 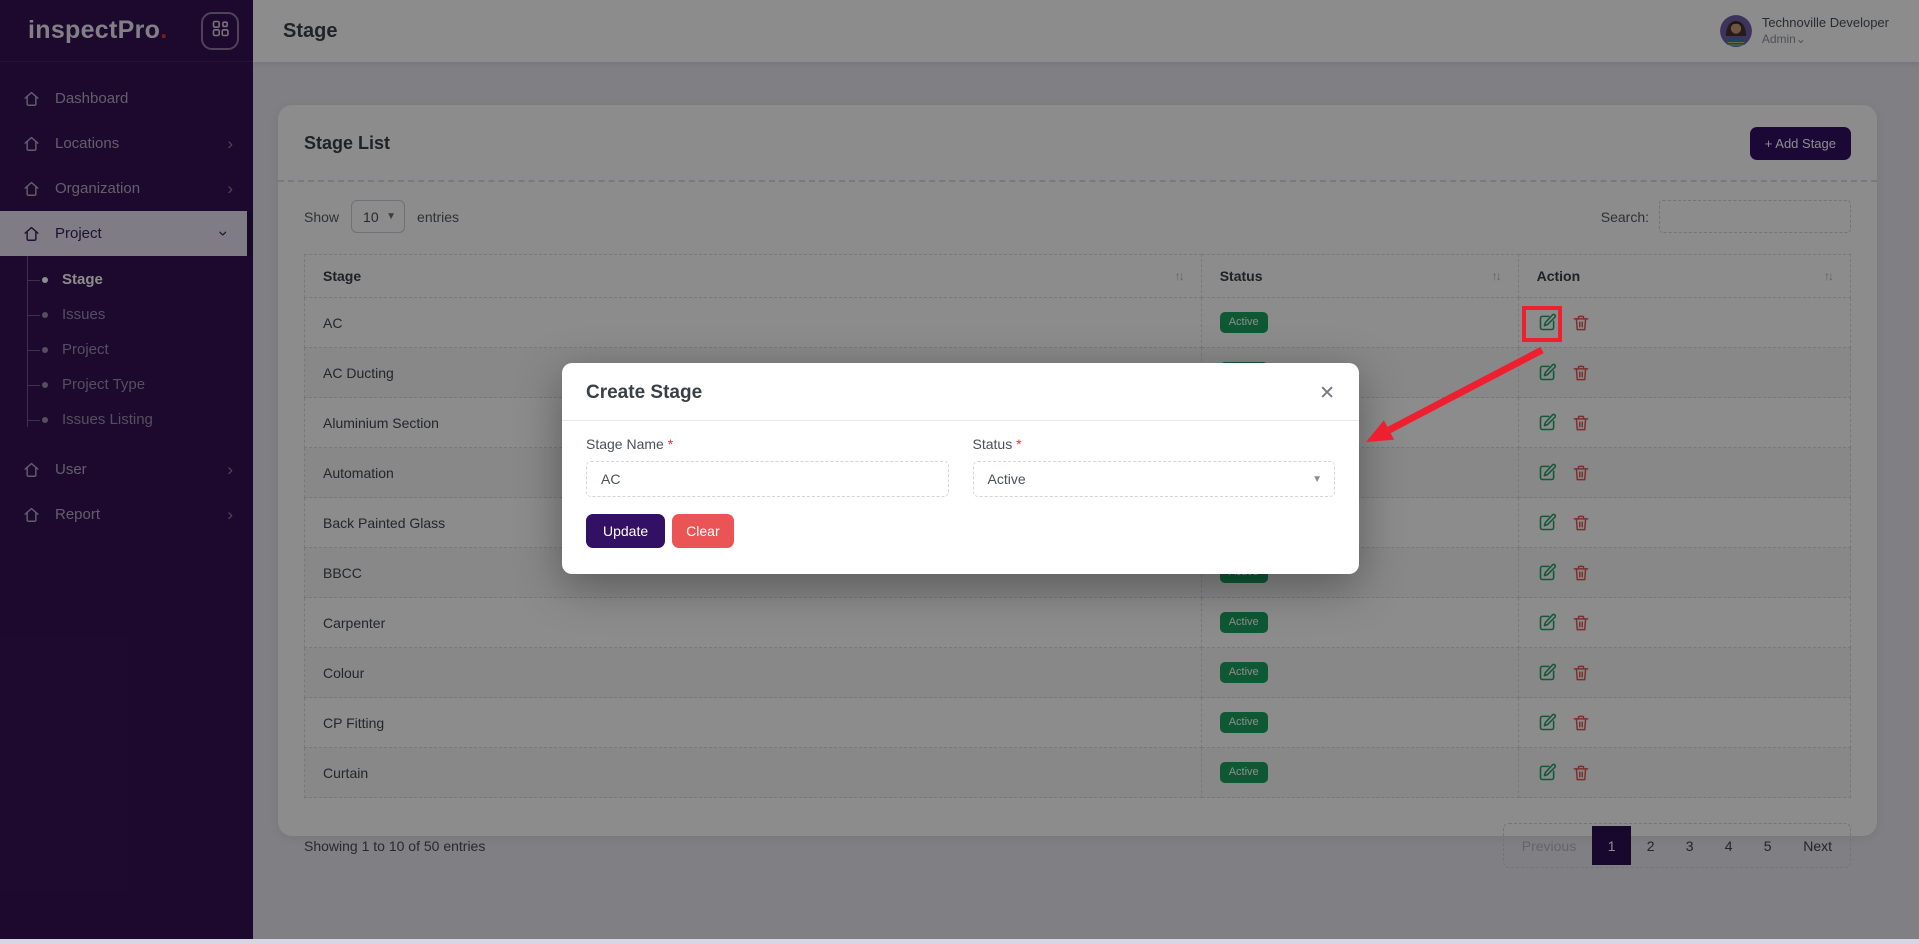 What do you see at coordinates (98, 188) in the screenshot?
I see `sidebar-item-label: Organization` at bounding box center [98, 188].